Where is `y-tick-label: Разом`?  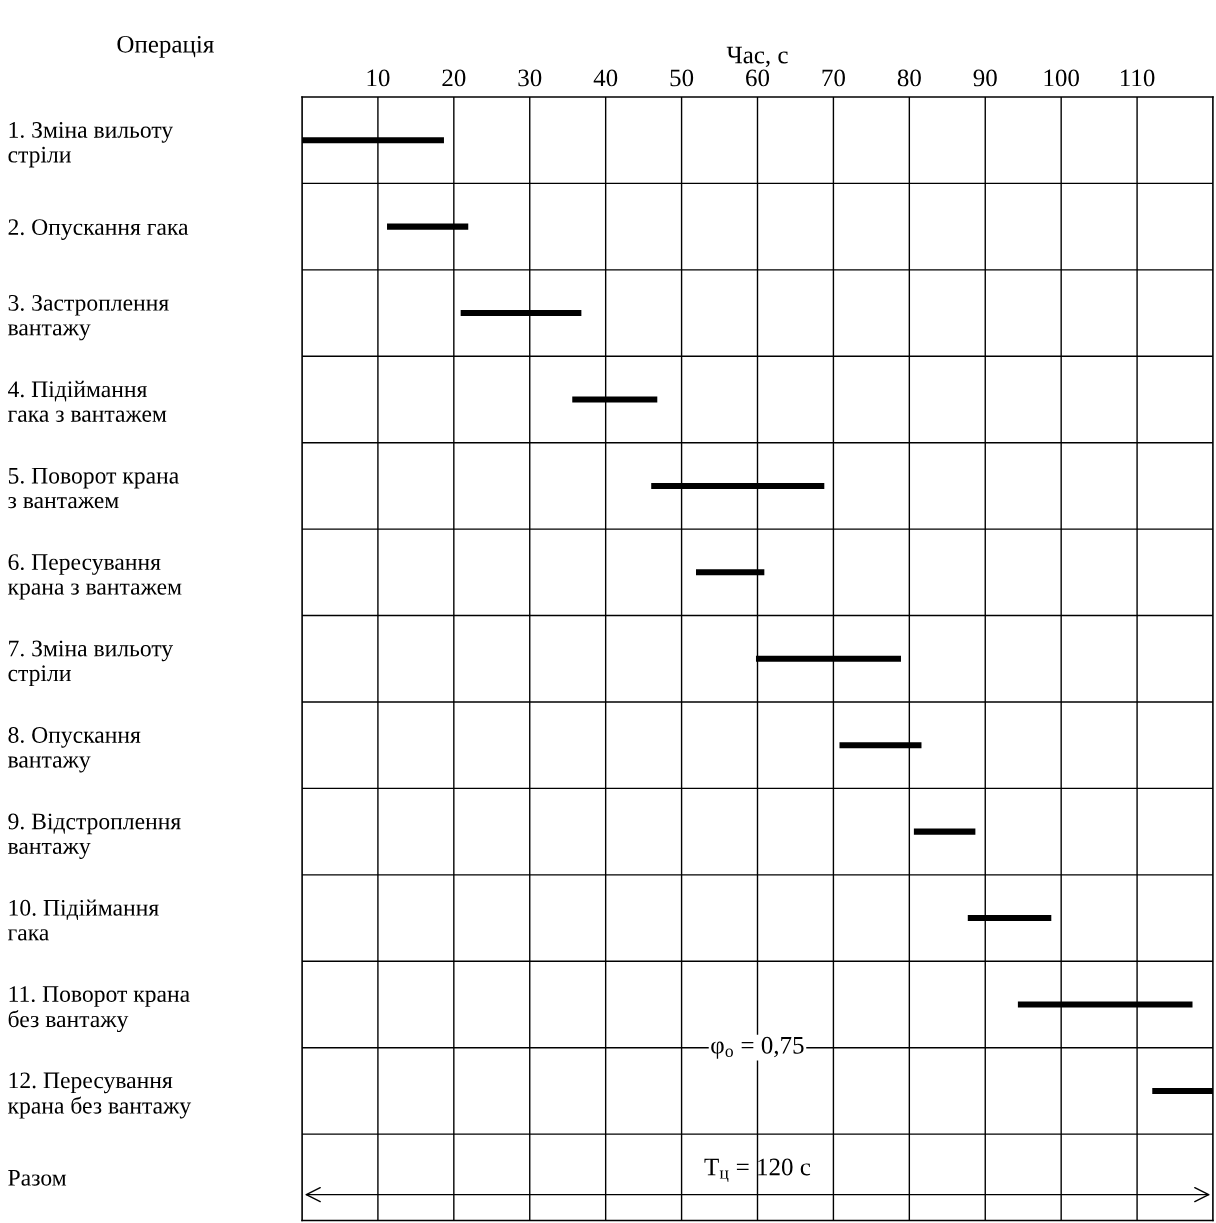
y-tick-label: Разом is located at coordinates (37, 1178).